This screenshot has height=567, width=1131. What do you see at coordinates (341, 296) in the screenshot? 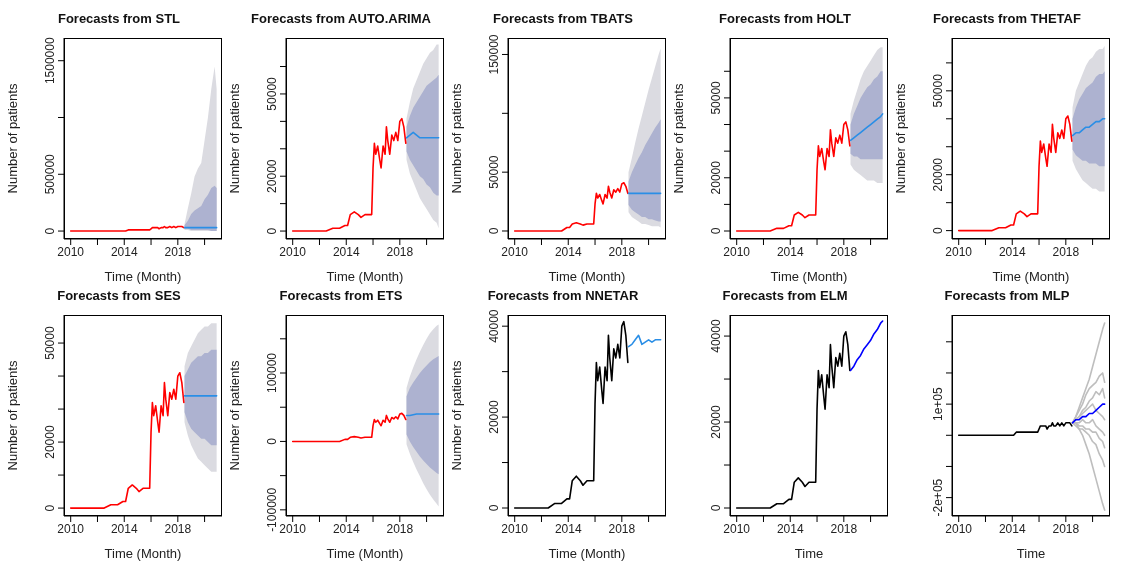
I see `chart-title: Forecasts from ETS` at bounding box center [341, 296].